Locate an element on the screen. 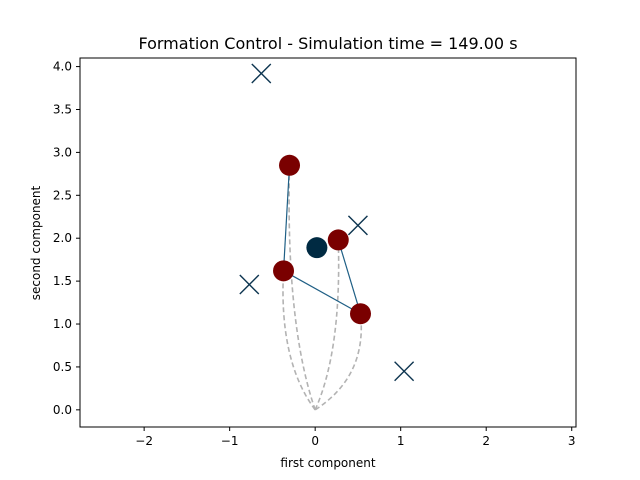  x-tick-label: 3 is located at coordinates (572, 441).